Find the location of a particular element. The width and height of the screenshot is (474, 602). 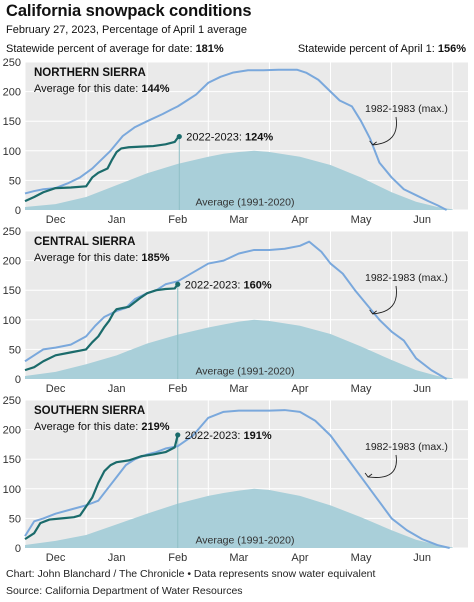

current-season-label: 2022-2023: 124% is located at coordinates (229, 138).